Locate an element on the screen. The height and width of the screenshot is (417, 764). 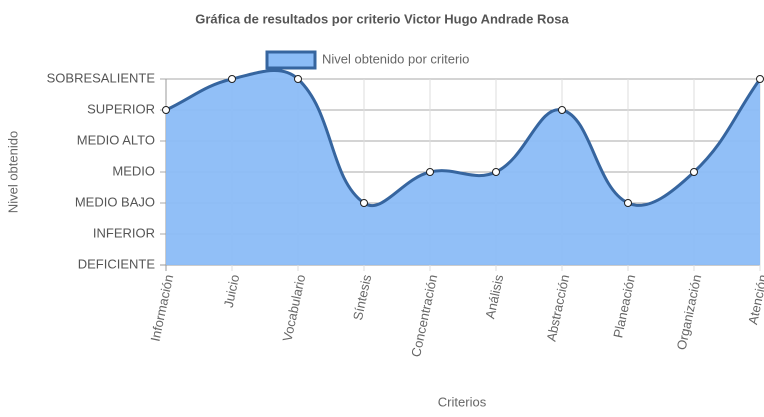
x-tick-label: Planeación is located at coordinates (624, 306).